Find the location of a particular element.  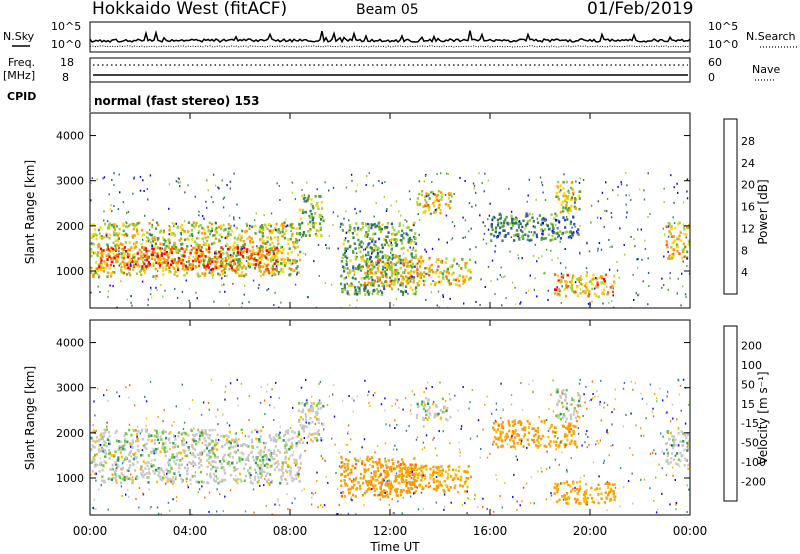

station-title: Hokkaido West (fitACF) is located at coordinates (189, 9).